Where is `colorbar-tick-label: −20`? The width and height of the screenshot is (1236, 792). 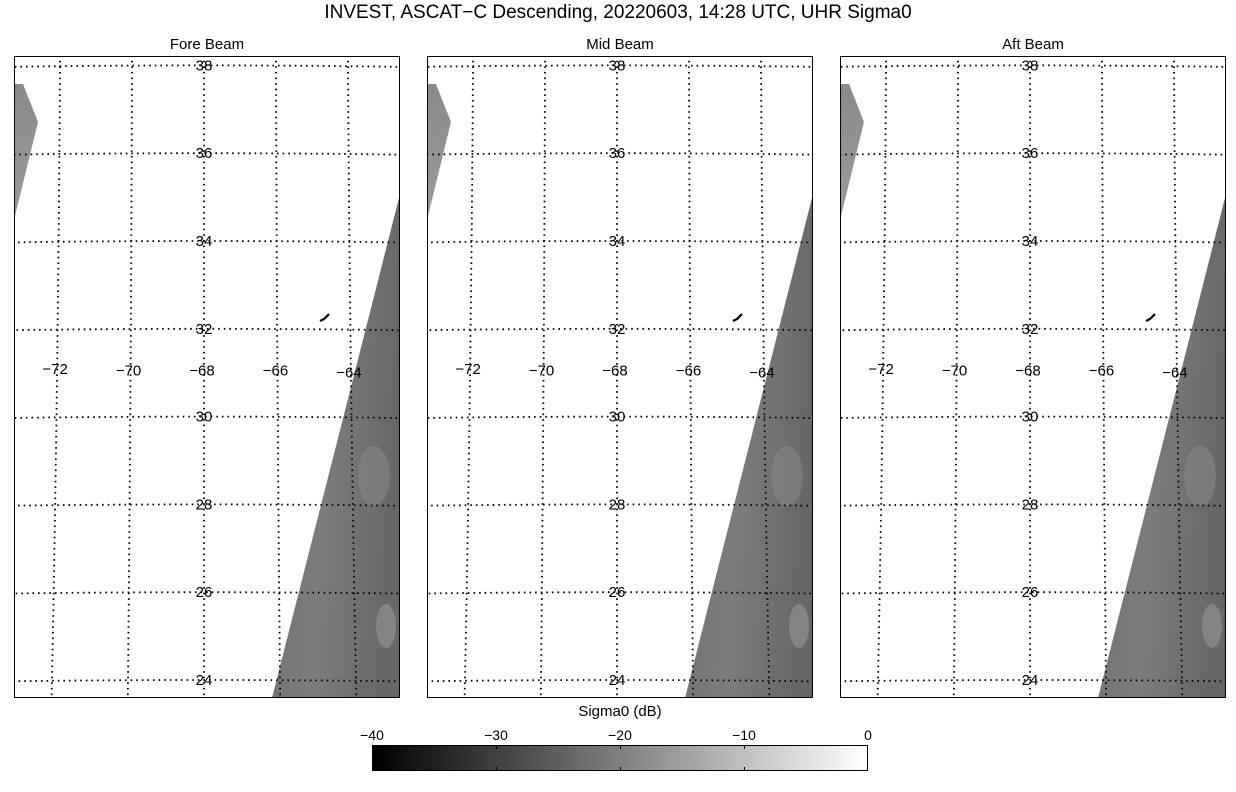
colorbar-tick-label: −20 is located at coordinates (620, 735).